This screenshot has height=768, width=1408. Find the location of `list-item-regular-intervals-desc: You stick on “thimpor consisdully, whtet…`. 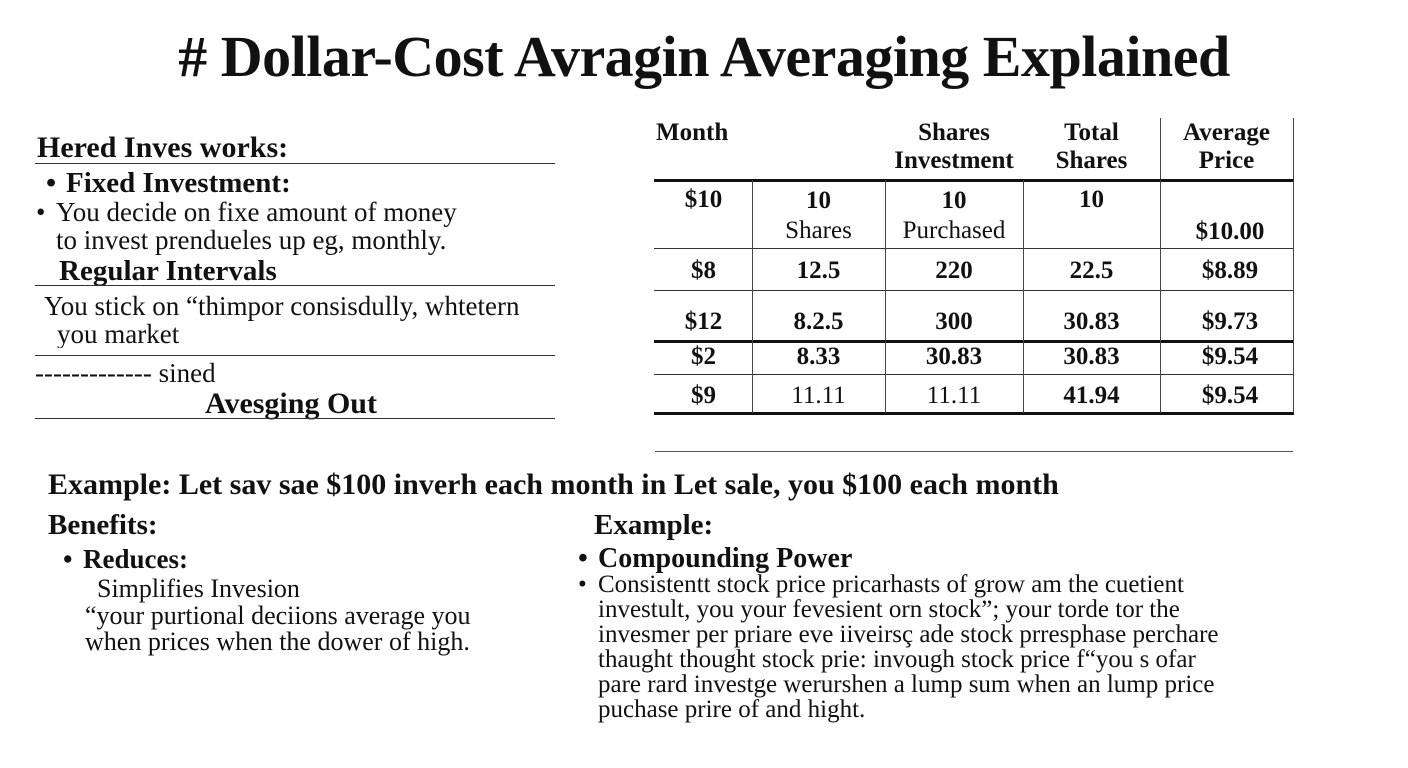

list-item-regular-intervals-desc: You stick on “thimpor consisdully, whtet… is located at coordinates (300, 320).